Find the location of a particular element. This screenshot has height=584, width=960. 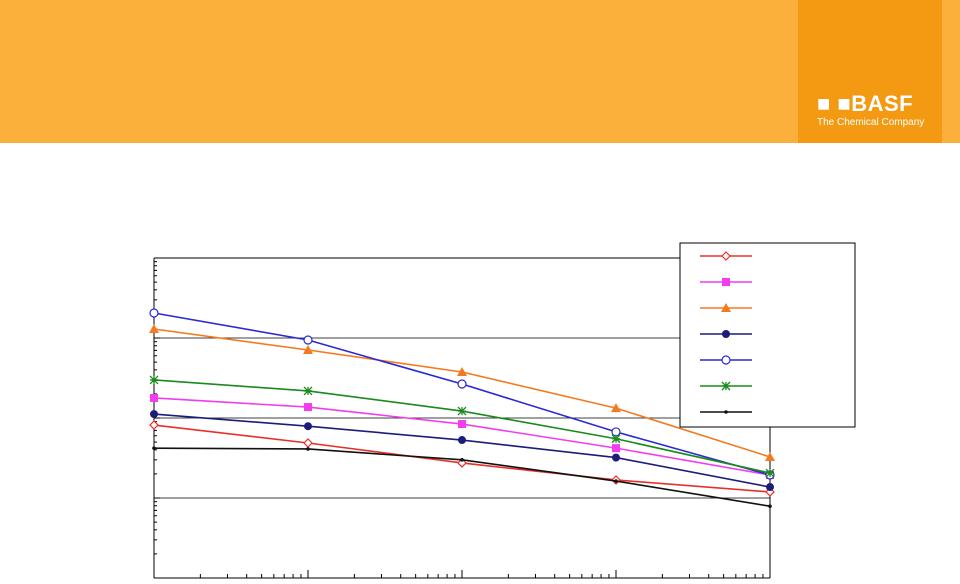

logo: ■ ■BASF is located at coordinates (865, 103).